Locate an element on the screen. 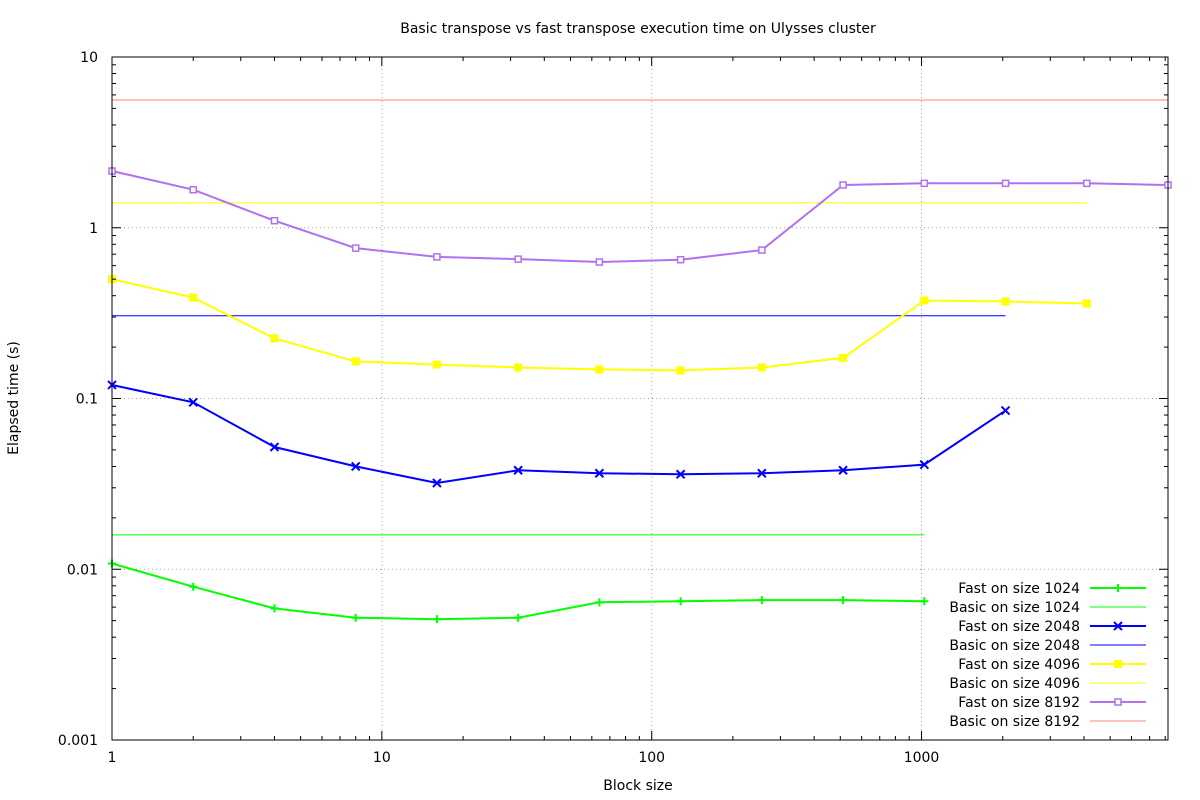  x-tick-label: 1 is located at coordinates (112, 758).